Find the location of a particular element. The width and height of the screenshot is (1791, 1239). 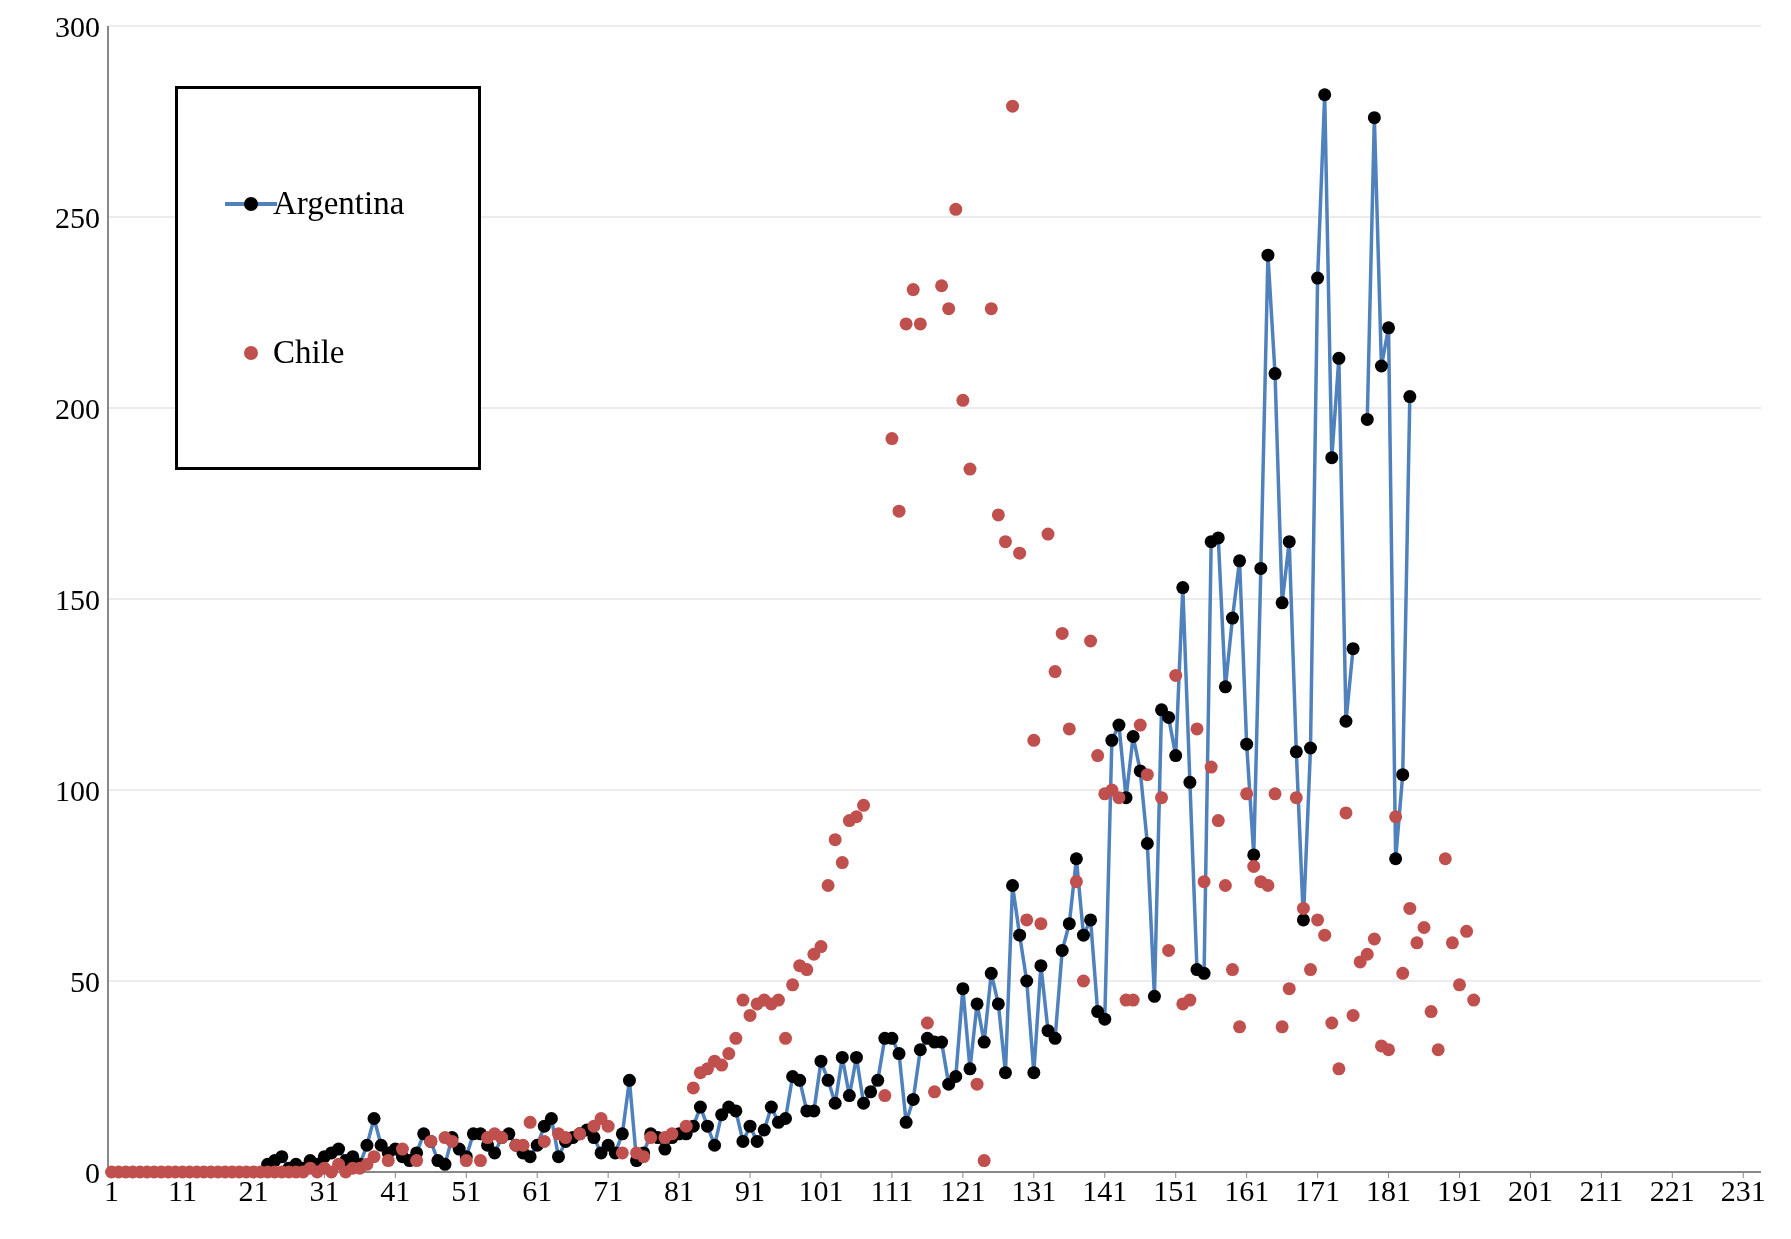

x-tick-label: 231 is located at coordinates (1743, 1191).